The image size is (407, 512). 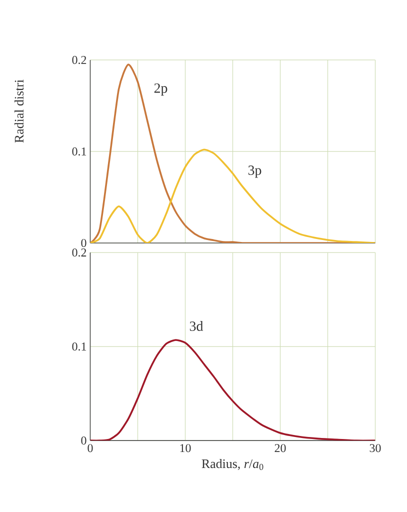 I want to click on x-tick-label: 30, so click(x=375, y=448).